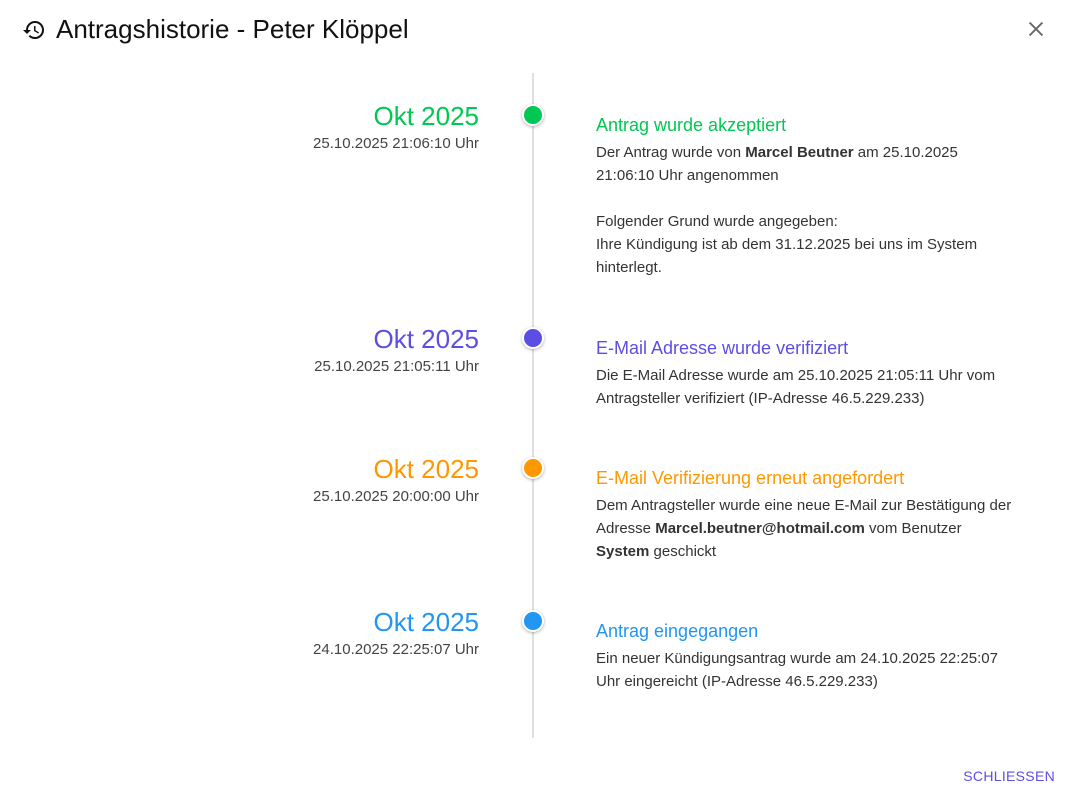 The height and width of the screenshot is (798, 1067). What do you see at coordinates (396, 366) in the screenshot?
I see `event-date: 25.10.2025 21:05:11 Uhr` at bounding box center [396, 366].